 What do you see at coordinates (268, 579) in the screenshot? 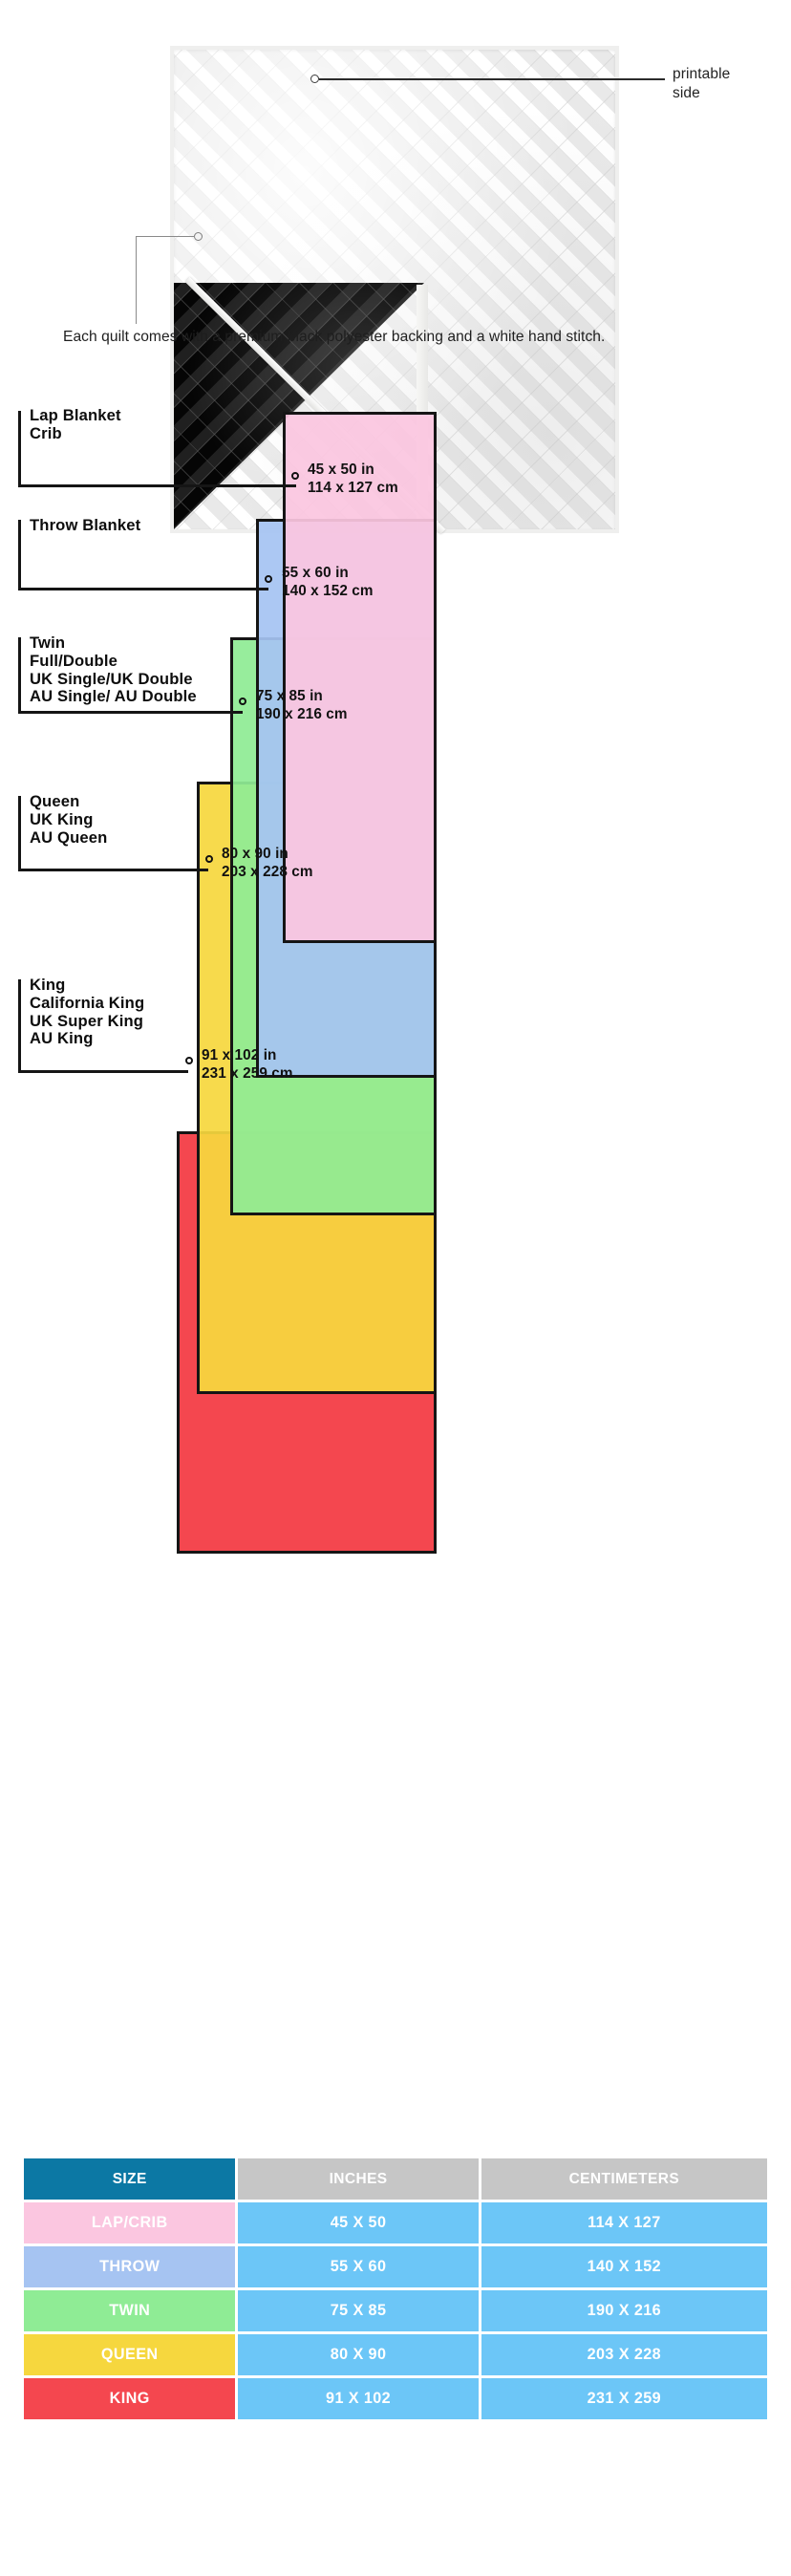
I see `dim-dot-throw-icon` at bounding box center [268, 579].